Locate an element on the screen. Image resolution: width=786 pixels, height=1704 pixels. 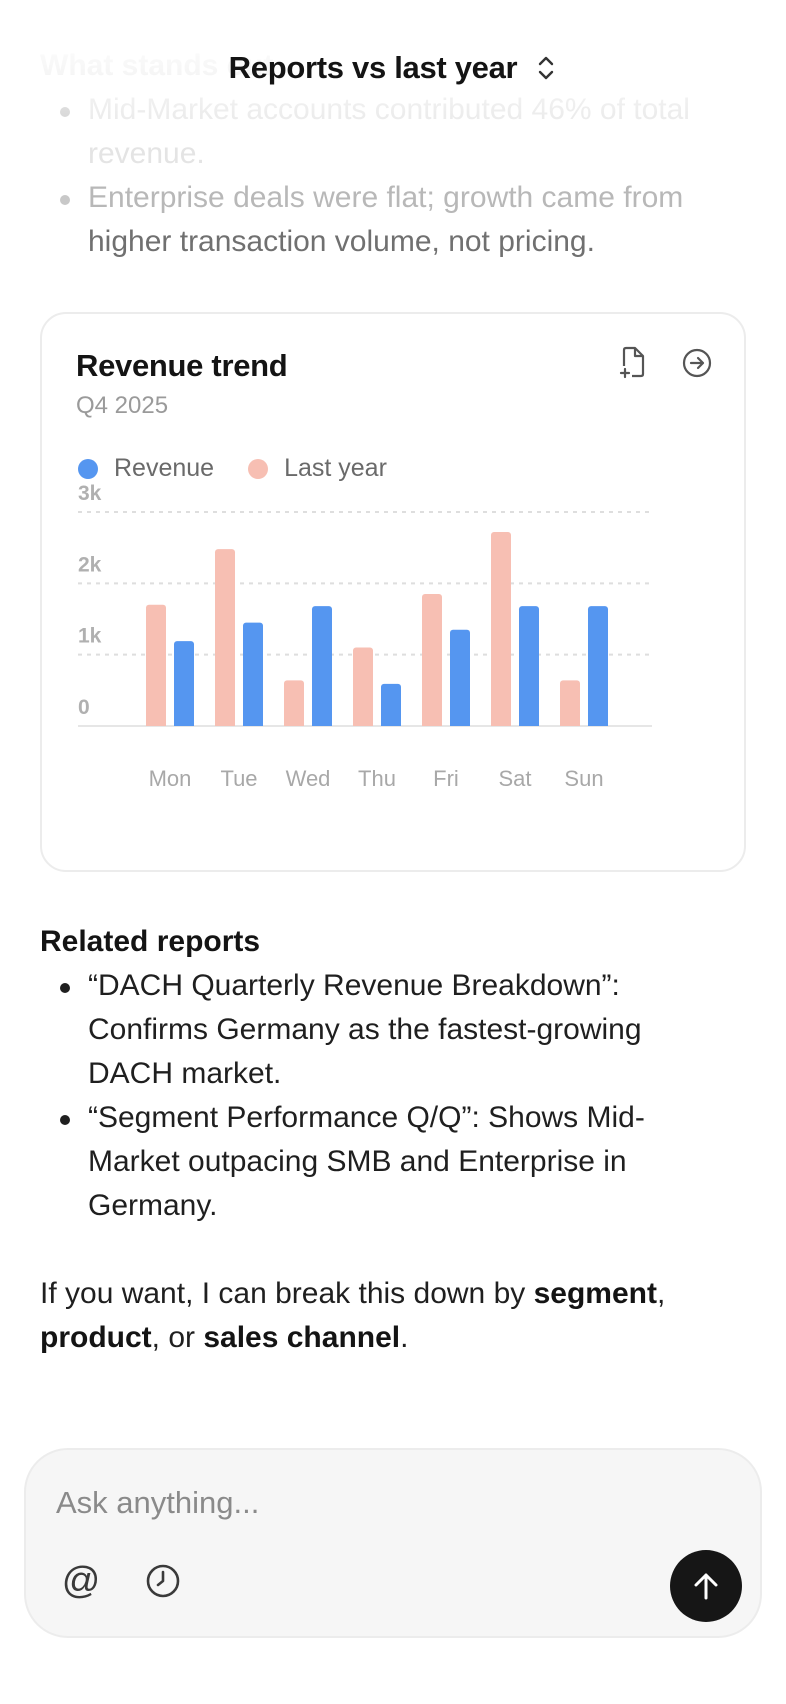
chevron-up-down-icon is located at coordinates (546, 68).